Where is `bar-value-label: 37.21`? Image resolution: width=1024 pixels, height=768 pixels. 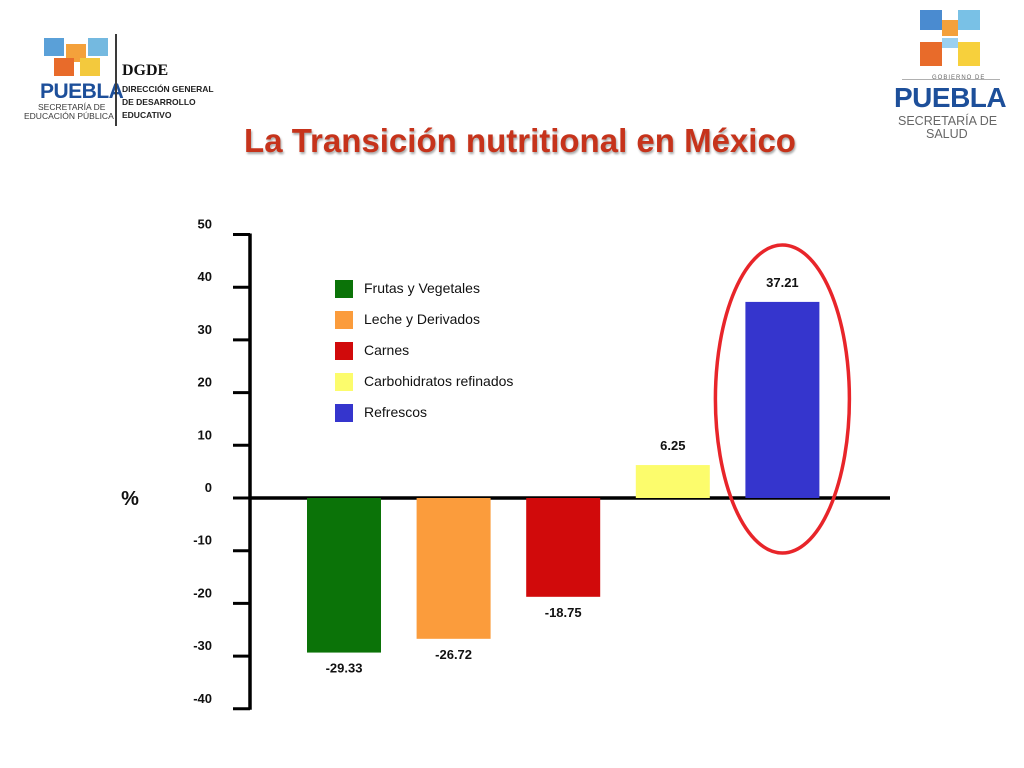 bar-value-label: 37.21 is located at coordinates (782, 282).